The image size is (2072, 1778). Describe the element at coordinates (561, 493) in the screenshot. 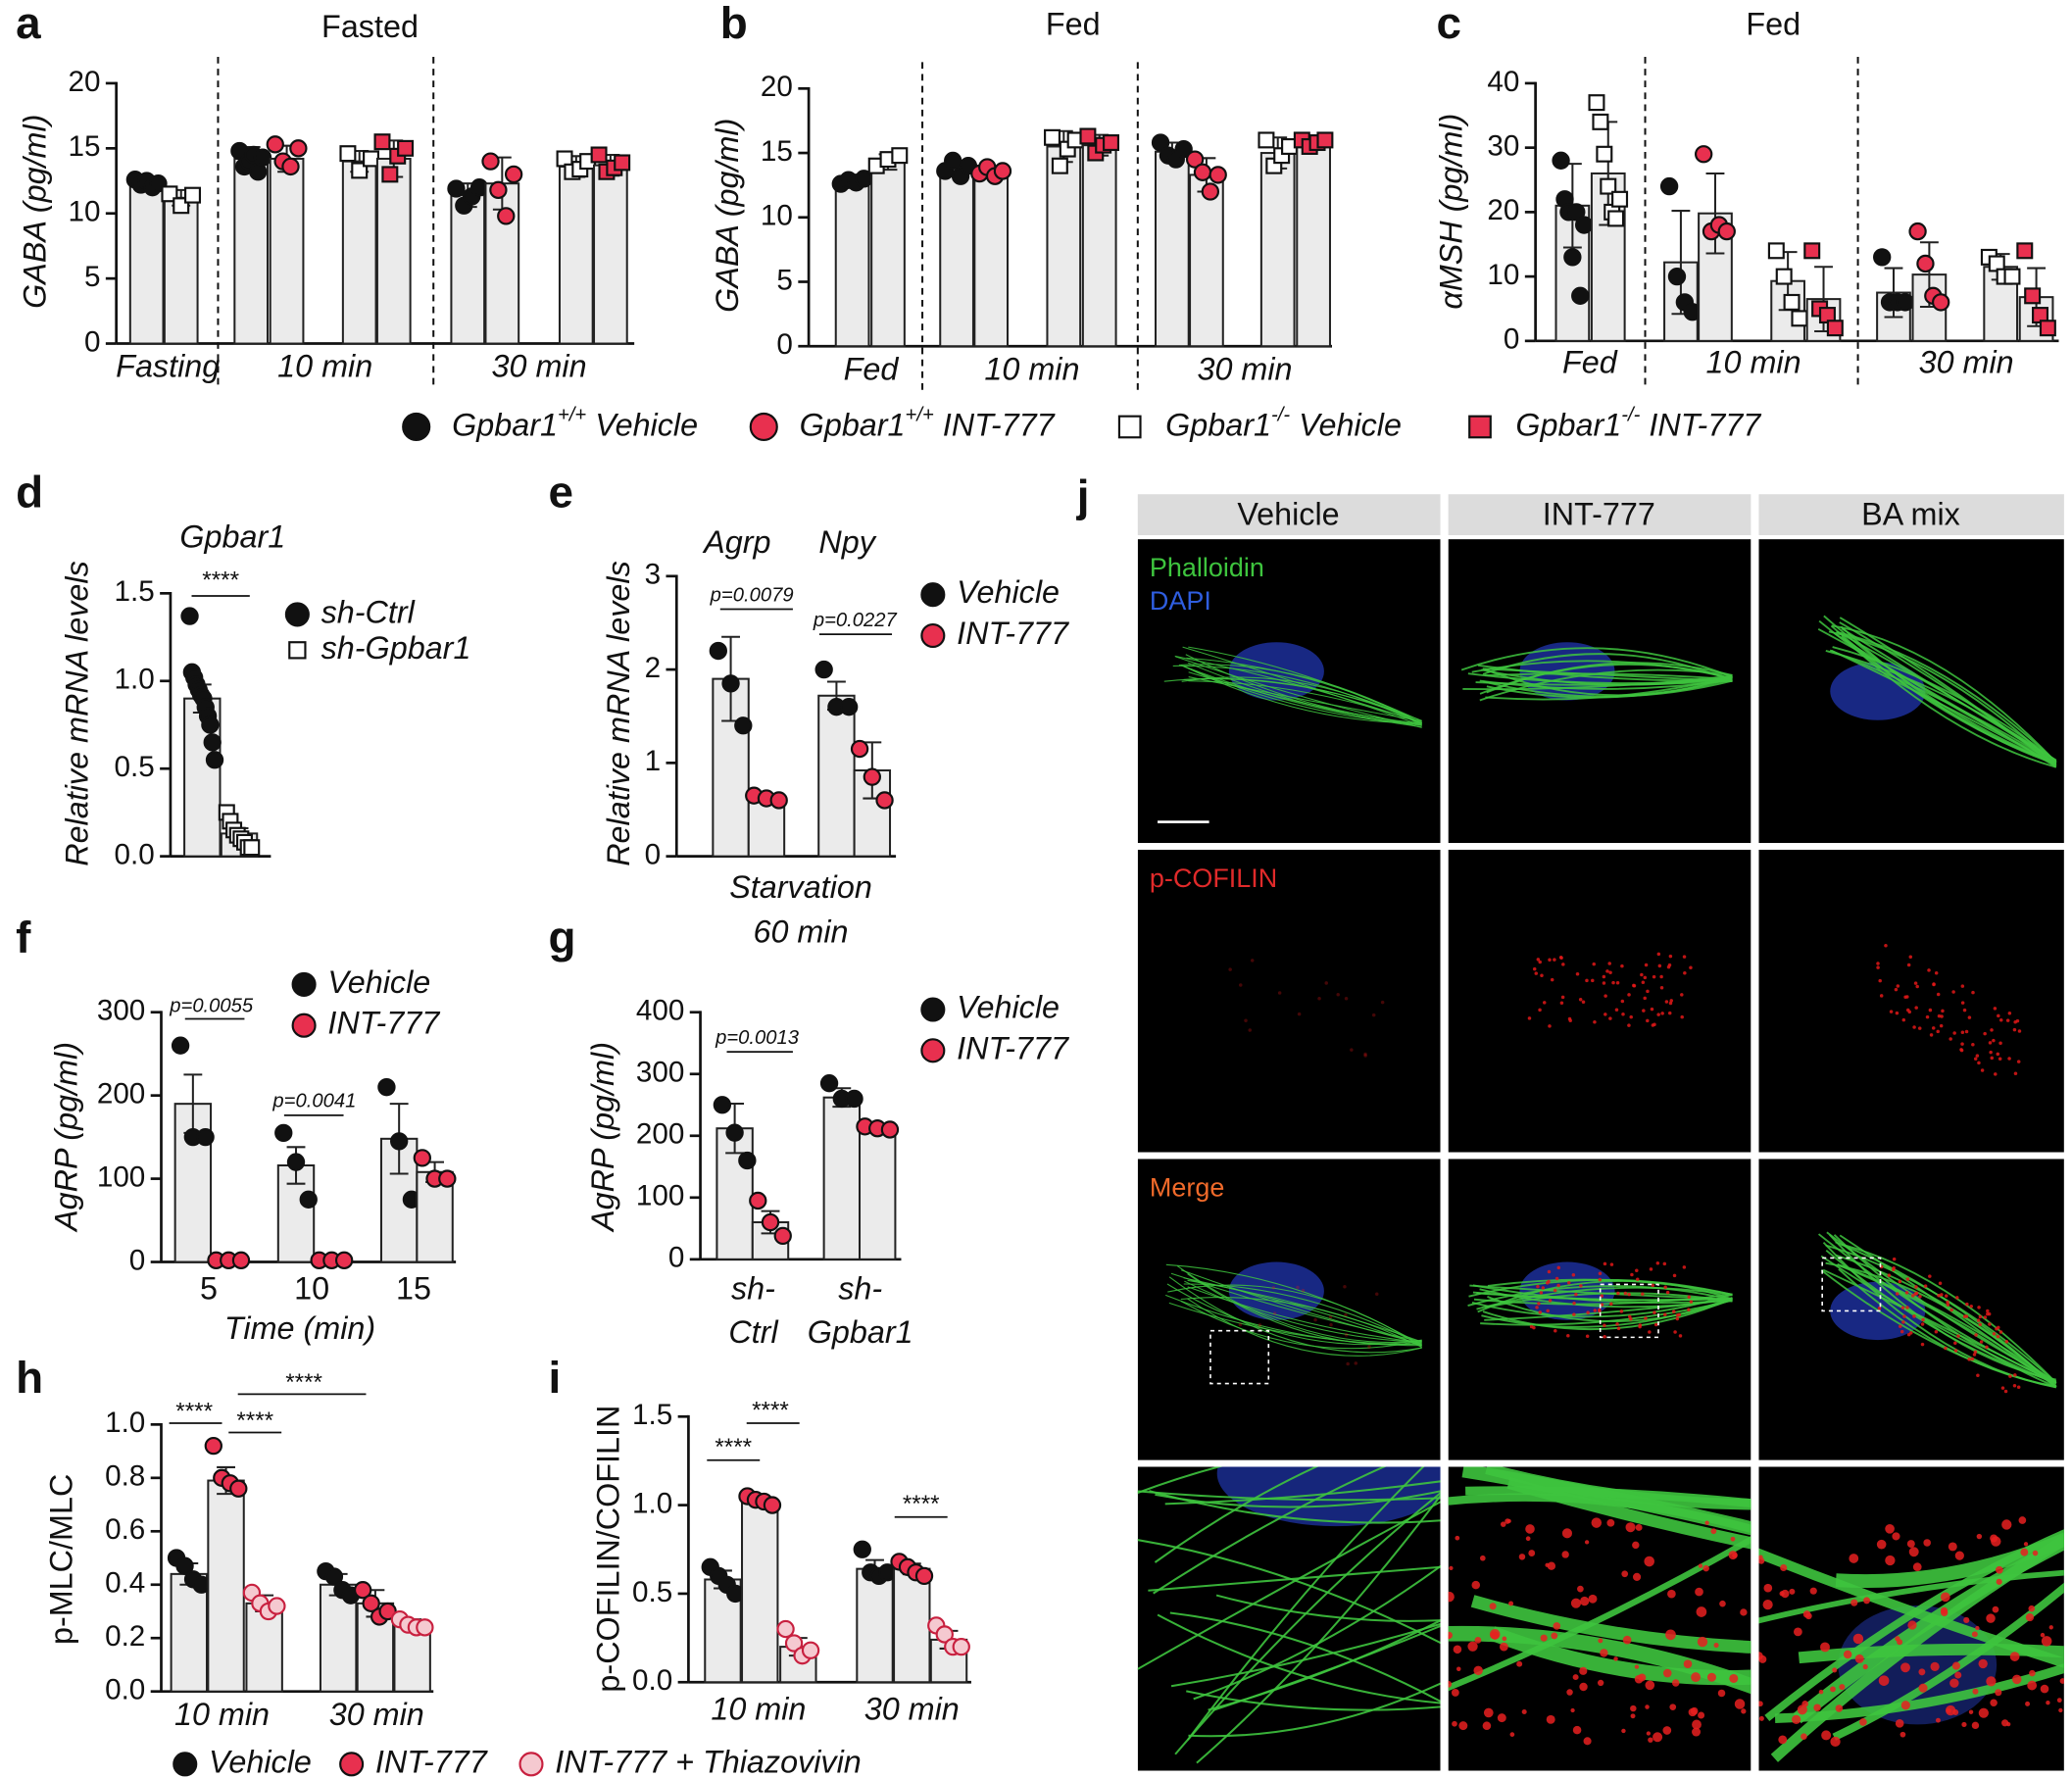

I see `panel-letter: e` at that location.